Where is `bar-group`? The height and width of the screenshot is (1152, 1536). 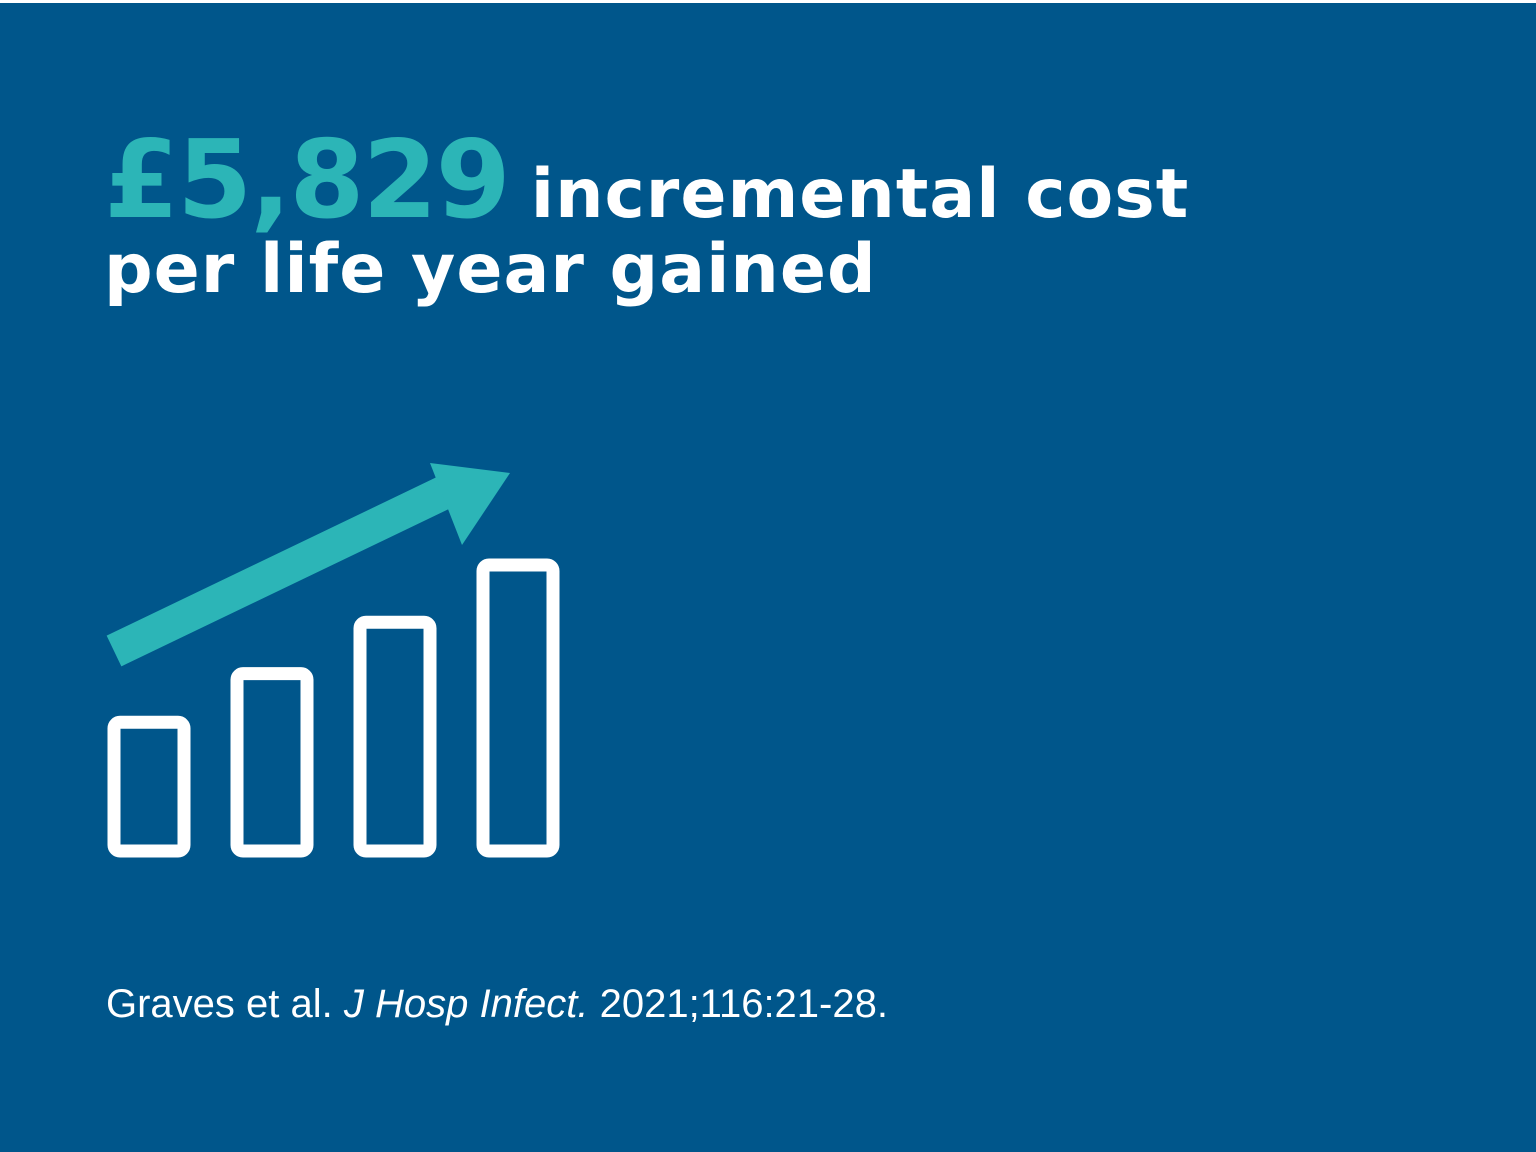
bar-group is located at coordinates (333, 708).